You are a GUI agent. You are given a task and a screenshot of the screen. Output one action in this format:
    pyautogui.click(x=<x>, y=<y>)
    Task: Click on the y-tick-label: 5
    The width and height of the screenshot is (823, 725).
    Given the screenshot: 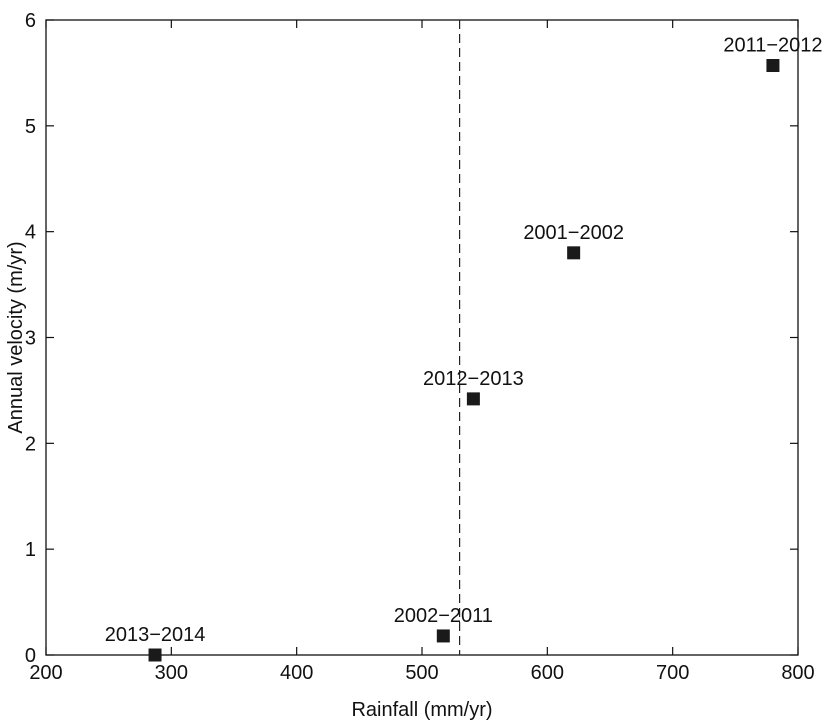 What is the action you would take?
    pyautogui.click(x=30, y=127)
    